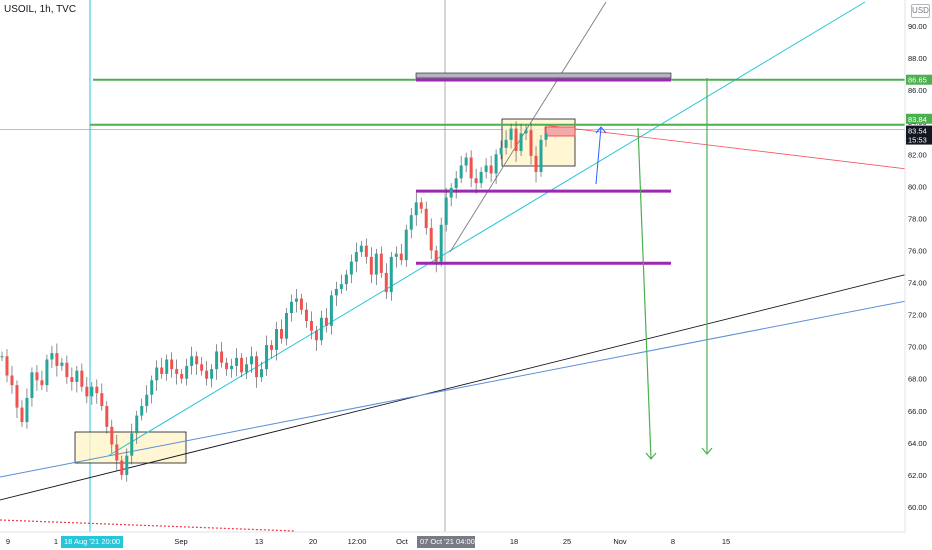 Image resolution: width=932 pixels, height=550 pixels. Describe the element at coordinates (917, 90) in the screenshot. I see `price-axis-tick: 86.00` at that location.